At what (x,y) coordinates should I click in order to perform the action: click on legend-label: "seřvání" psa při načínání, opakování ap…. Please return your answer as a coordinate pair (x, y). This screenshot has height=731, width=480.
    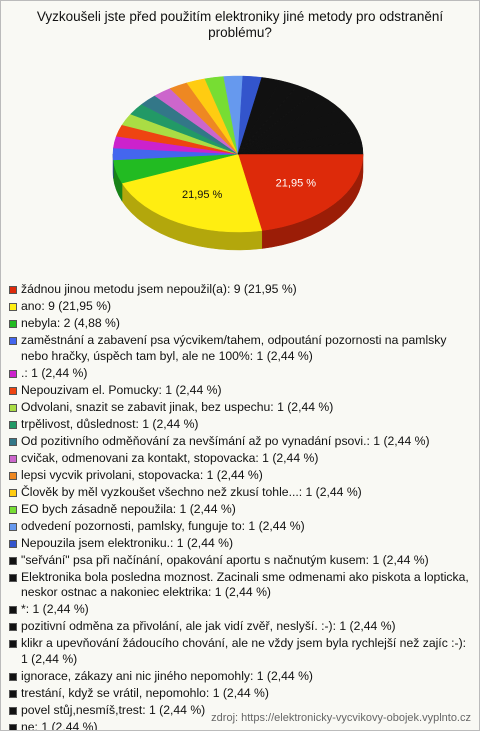
    Looking at the image, I should click on (225, 559).